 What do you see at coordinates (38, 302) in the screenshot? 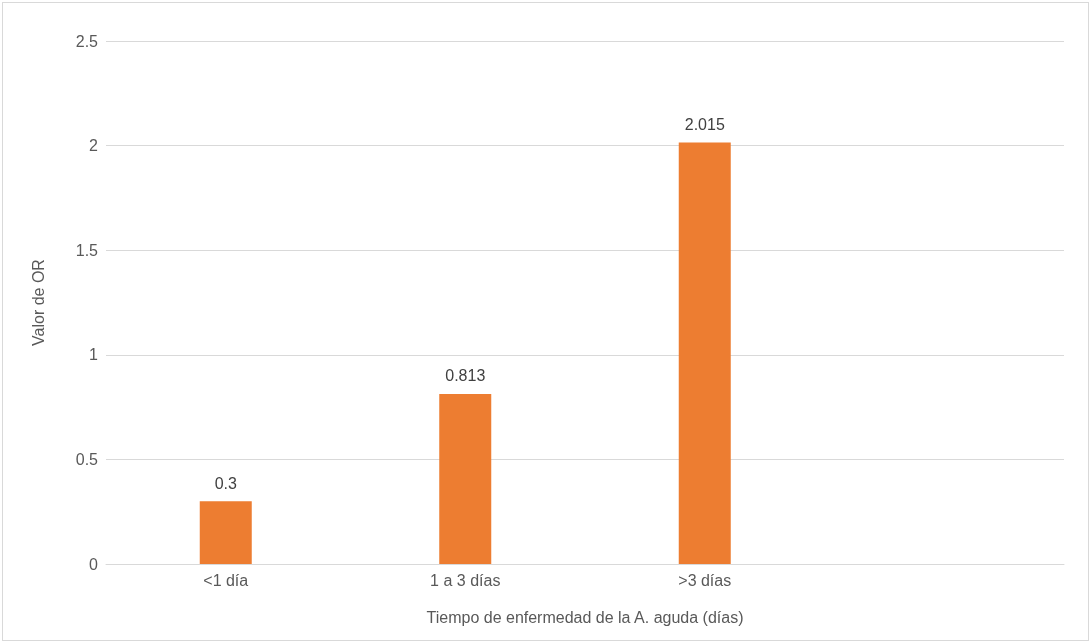
I see `y-axis-title: Valor de OR` at bounding box center [38, 302].